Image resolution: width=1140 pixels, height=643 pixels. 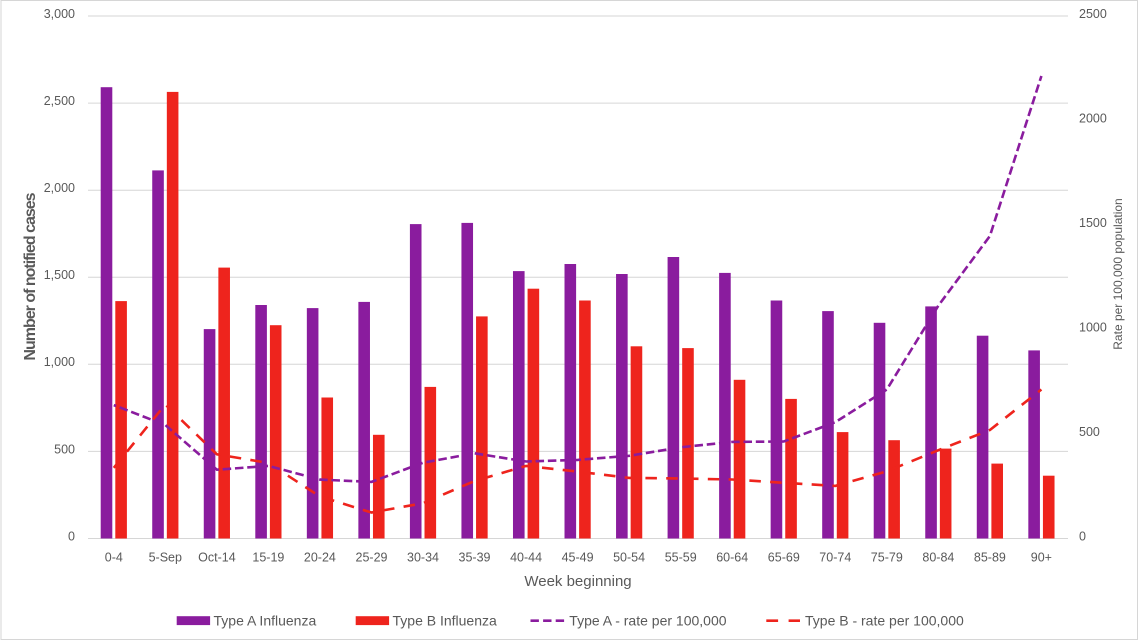 What do you see at coordinates (1093, 118) in the screenshot?
I see `svg-text: 2000` at bounding box center [1093, 118].